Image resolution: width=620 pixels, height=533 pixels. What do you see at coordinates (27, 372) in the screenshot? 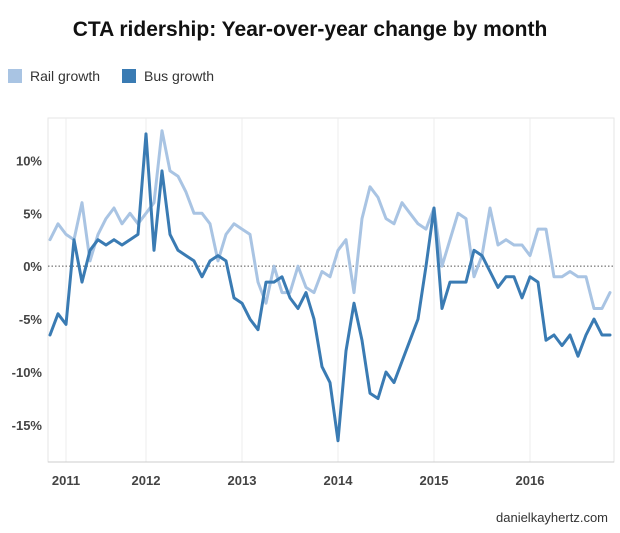
I see `y-tick-label-4: -10%` at bounding box center [27, 372].